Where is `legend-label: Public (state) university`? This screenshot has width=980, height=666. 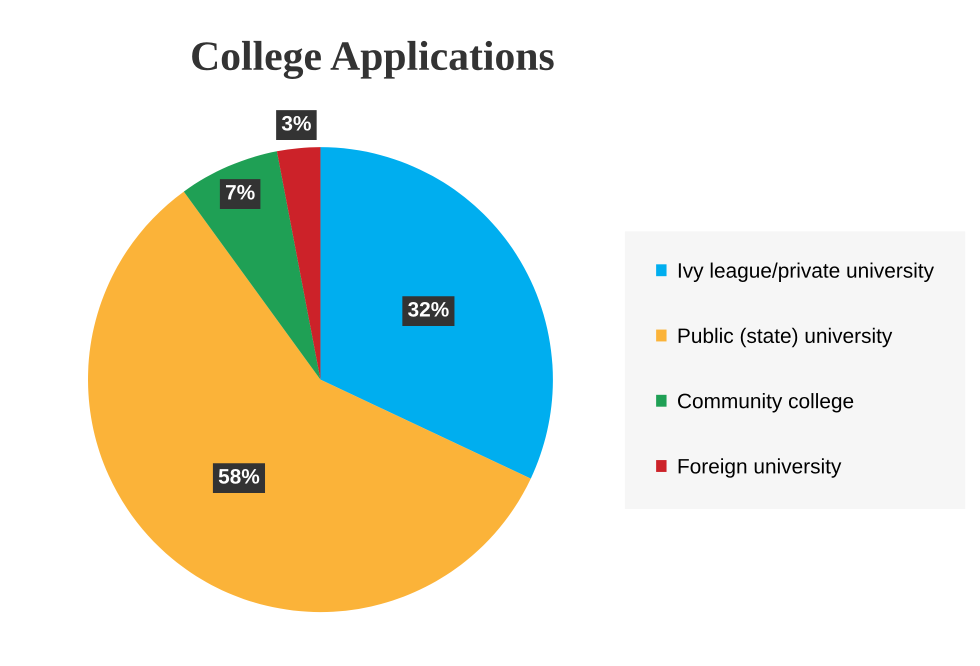
legend-label: Public (state) university is located at coordinates (785, 338).